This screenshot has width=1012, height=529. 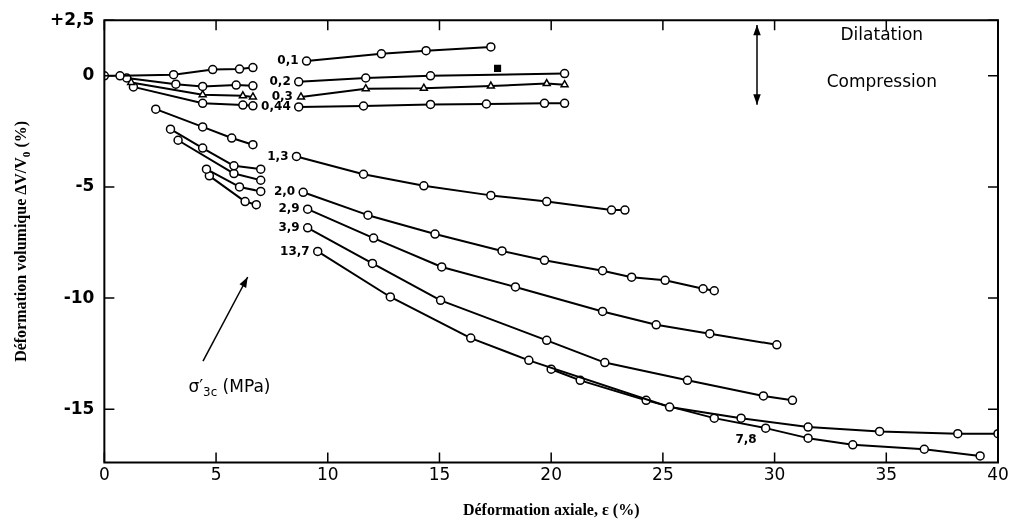 What do you see at coordinates (881, 80) in the screenshot?
I see `annotation: Compression` at bounding box center [881, 80].